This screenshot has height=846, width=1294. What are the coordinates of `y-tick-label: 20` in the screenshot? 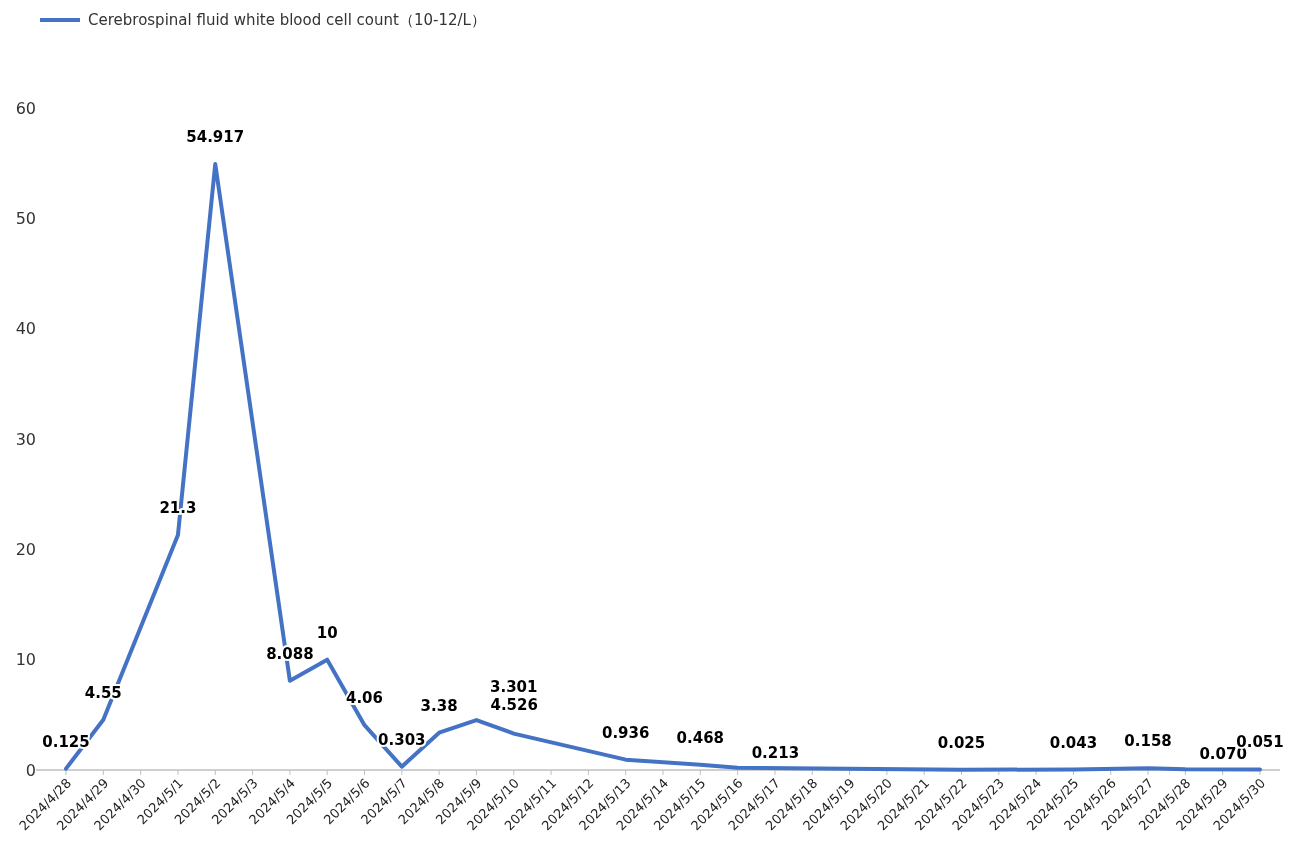 It's located at (25, 549).